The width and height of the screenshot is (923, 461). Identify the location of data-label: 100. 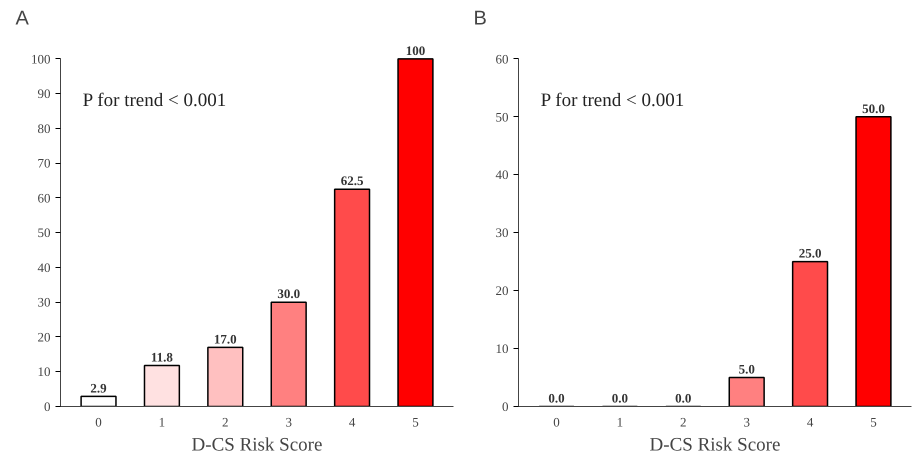
(416, 50).